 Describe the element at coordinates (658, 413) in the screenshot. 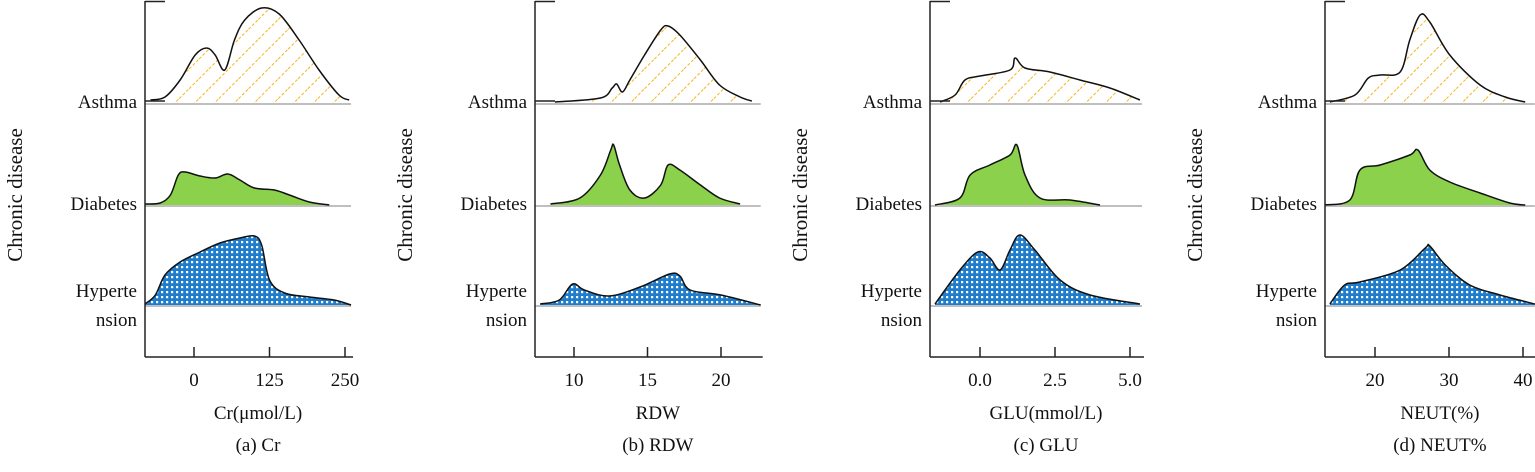

I see `x-axis-label: RDW` at that location.